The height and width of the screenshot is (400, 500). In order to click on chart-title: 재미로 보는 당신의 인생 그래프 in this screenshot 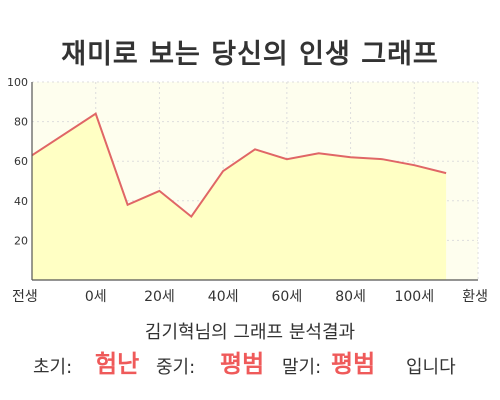, I will do `click(250, 54)`.